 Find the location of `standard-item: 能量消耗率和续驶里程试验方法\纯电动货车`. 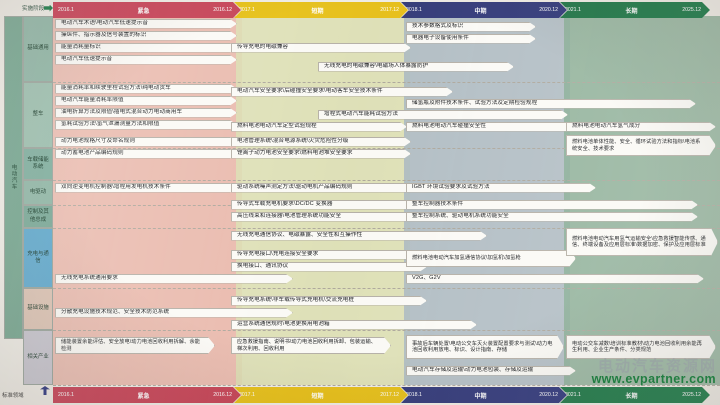

standard-item: 能量消耗率和续驶里程试验方法\纯电动货车 is located at coordinates (146, 89).